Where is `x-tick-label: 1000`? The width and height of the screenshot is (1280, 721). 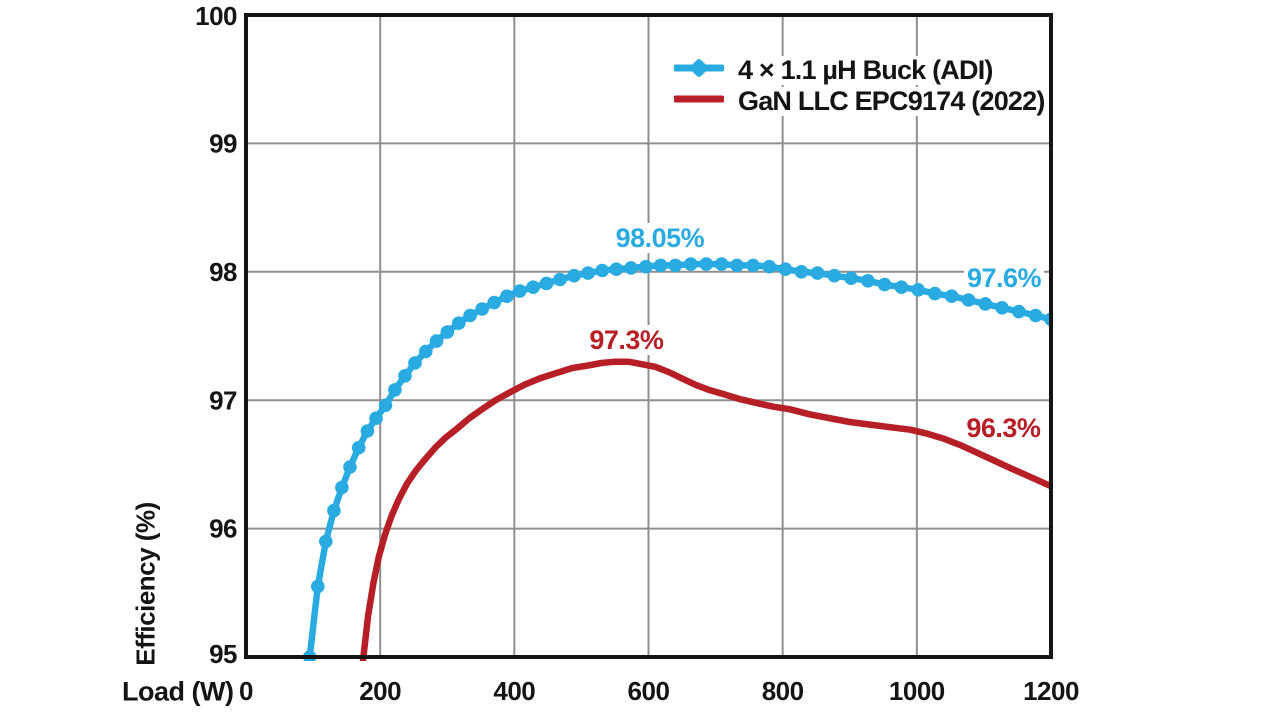 x-tick-label: 1000 is located at coordinates (917, 691).